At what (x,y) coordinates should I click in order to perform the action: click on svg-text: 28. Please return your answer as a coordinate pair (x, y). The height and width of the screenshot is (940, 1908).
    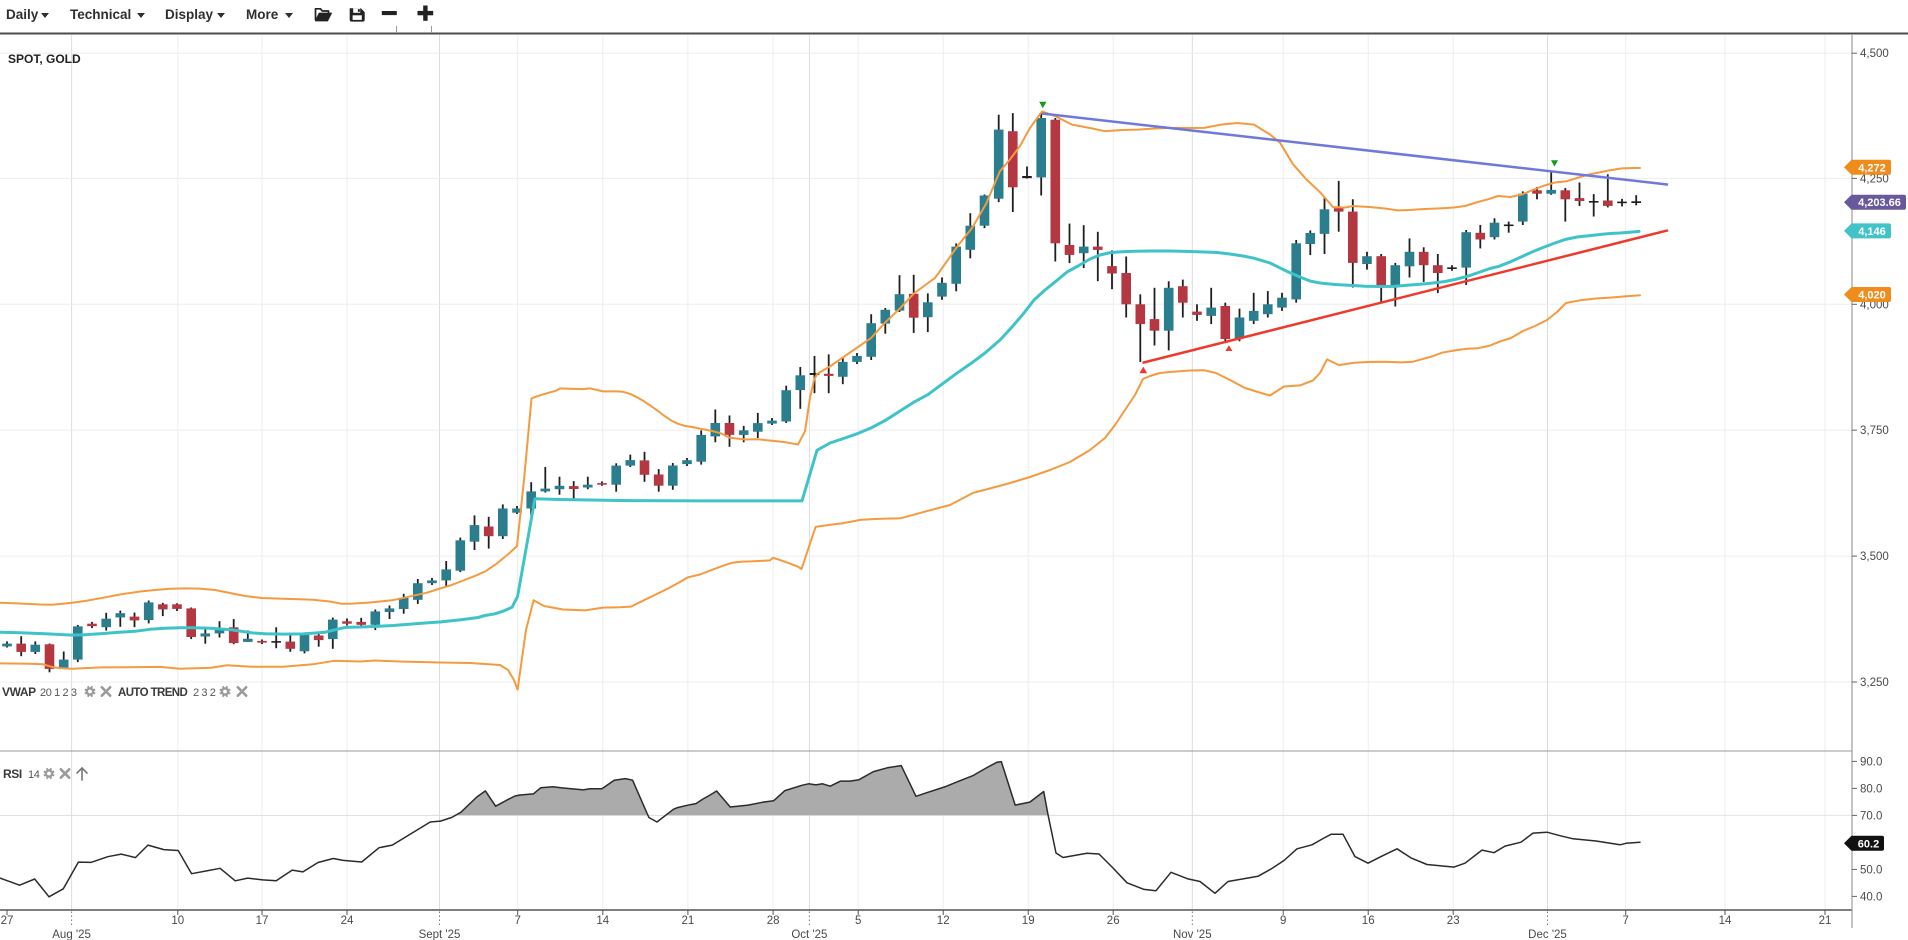
    Looking at the image, I should click on (773, 921).